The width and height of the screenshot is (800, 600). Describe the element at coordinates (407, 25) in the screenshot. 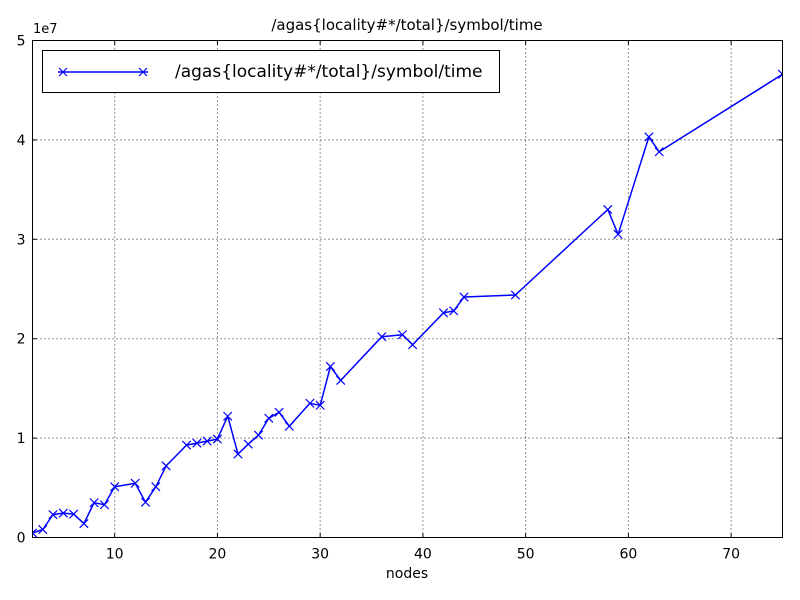

I see `chart-title: /agas{locality#*/total}/symbol/time` at that location.